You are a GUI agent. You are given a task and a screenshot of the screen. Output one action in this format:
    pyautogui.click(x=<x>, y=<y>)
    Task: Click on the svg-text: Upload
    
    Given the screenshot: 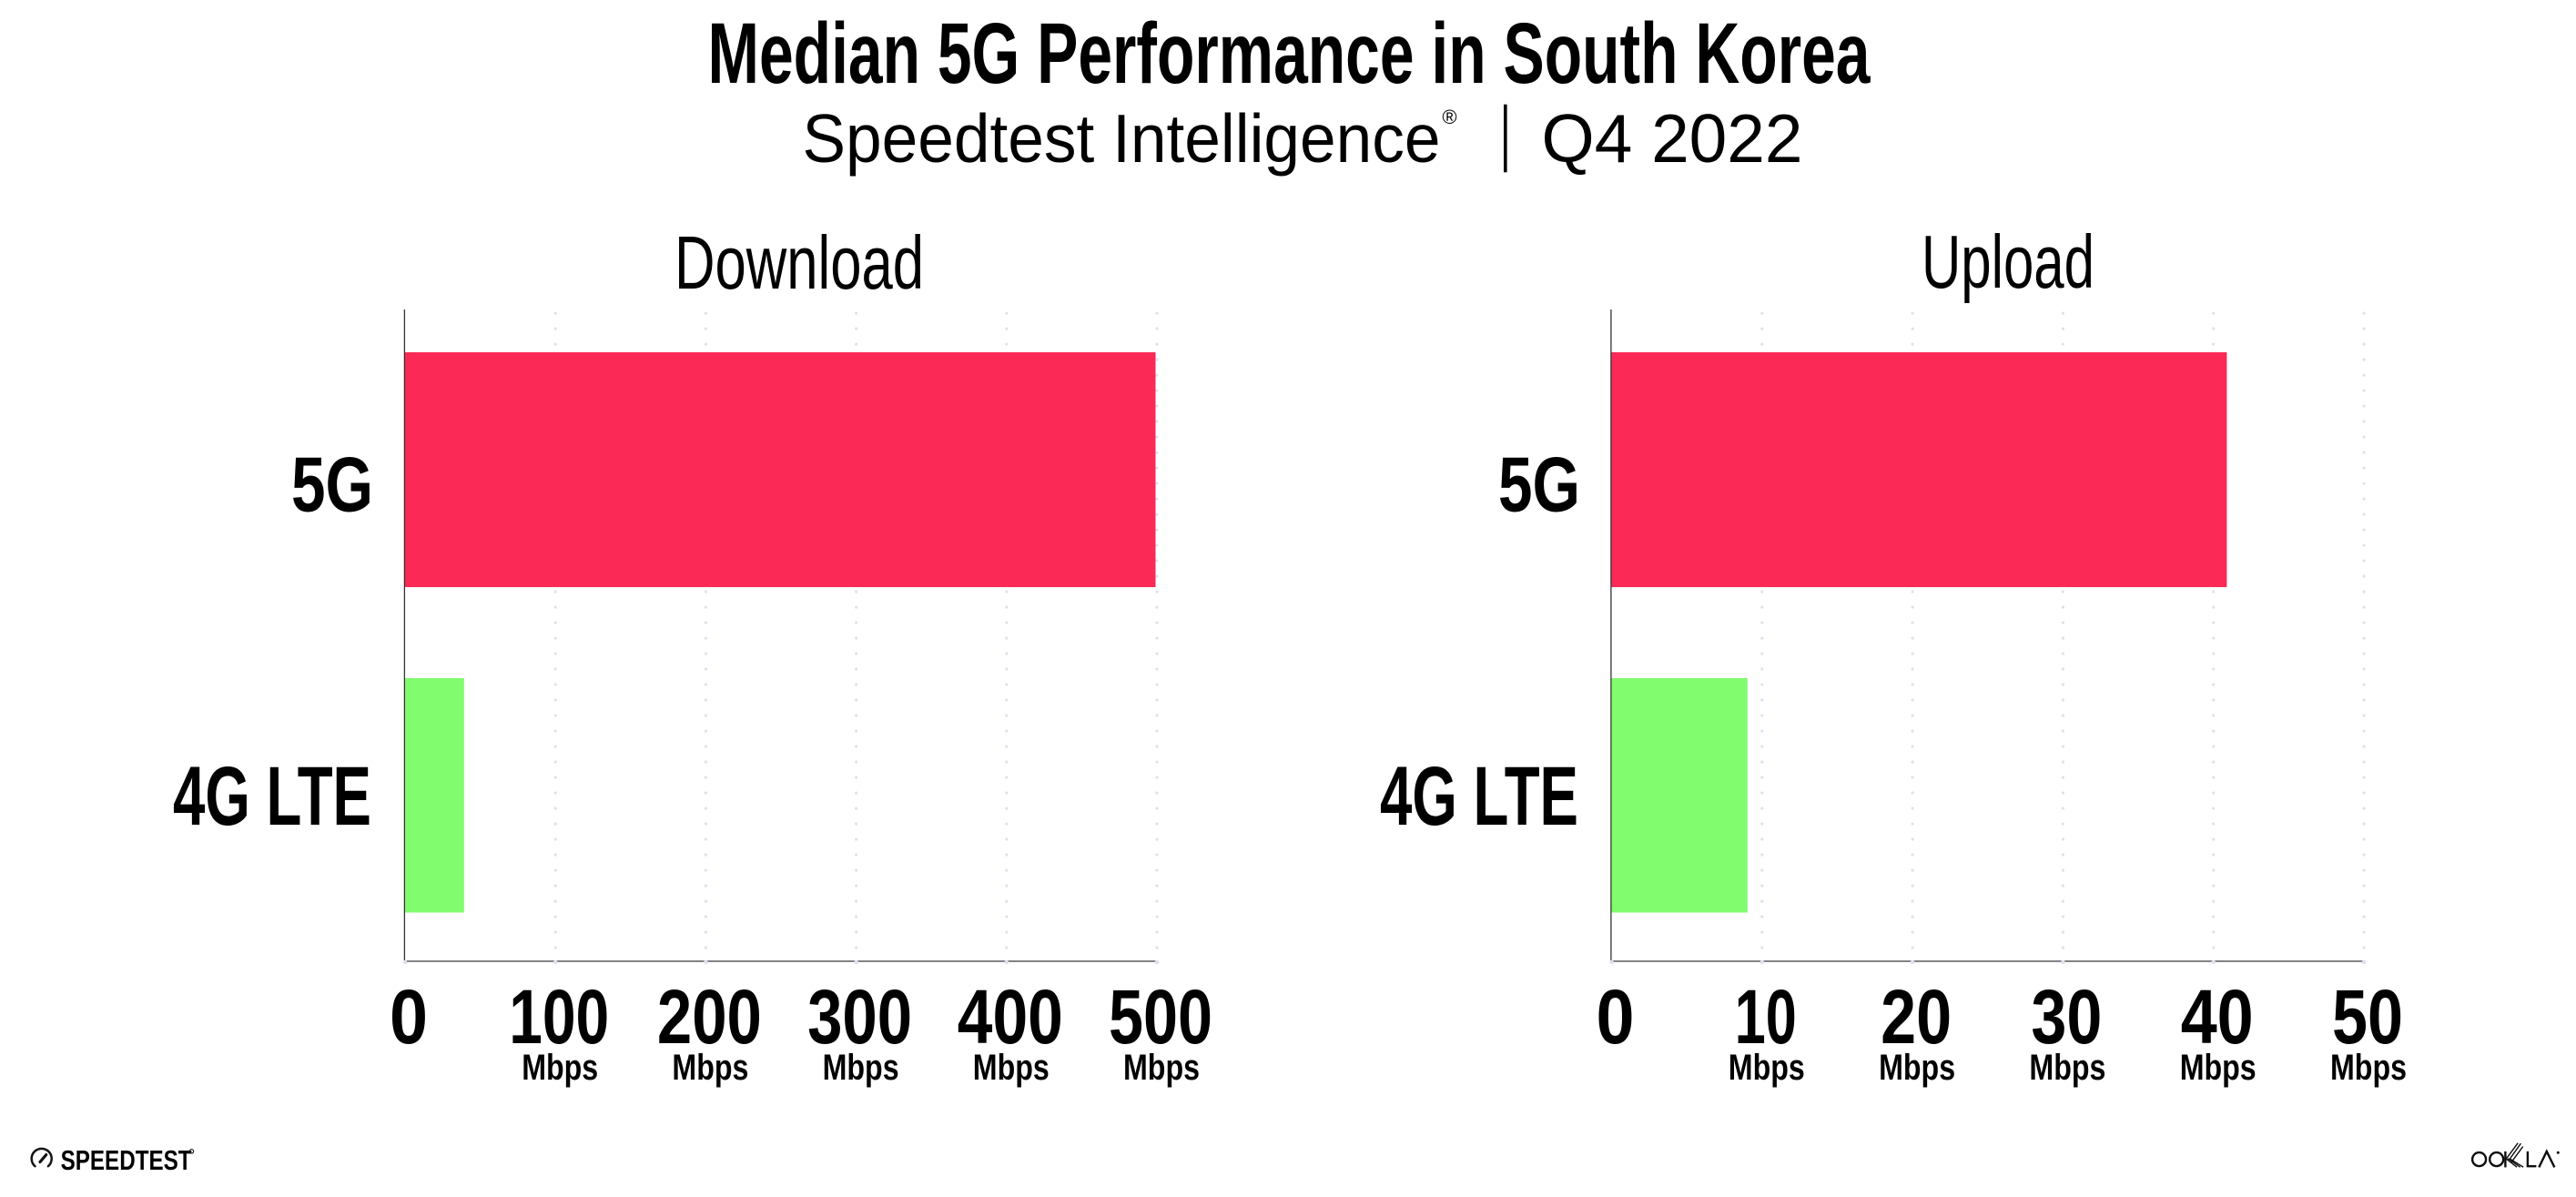 What is the action you would take?
    pyautogui.click(x=2008, y=262)
    